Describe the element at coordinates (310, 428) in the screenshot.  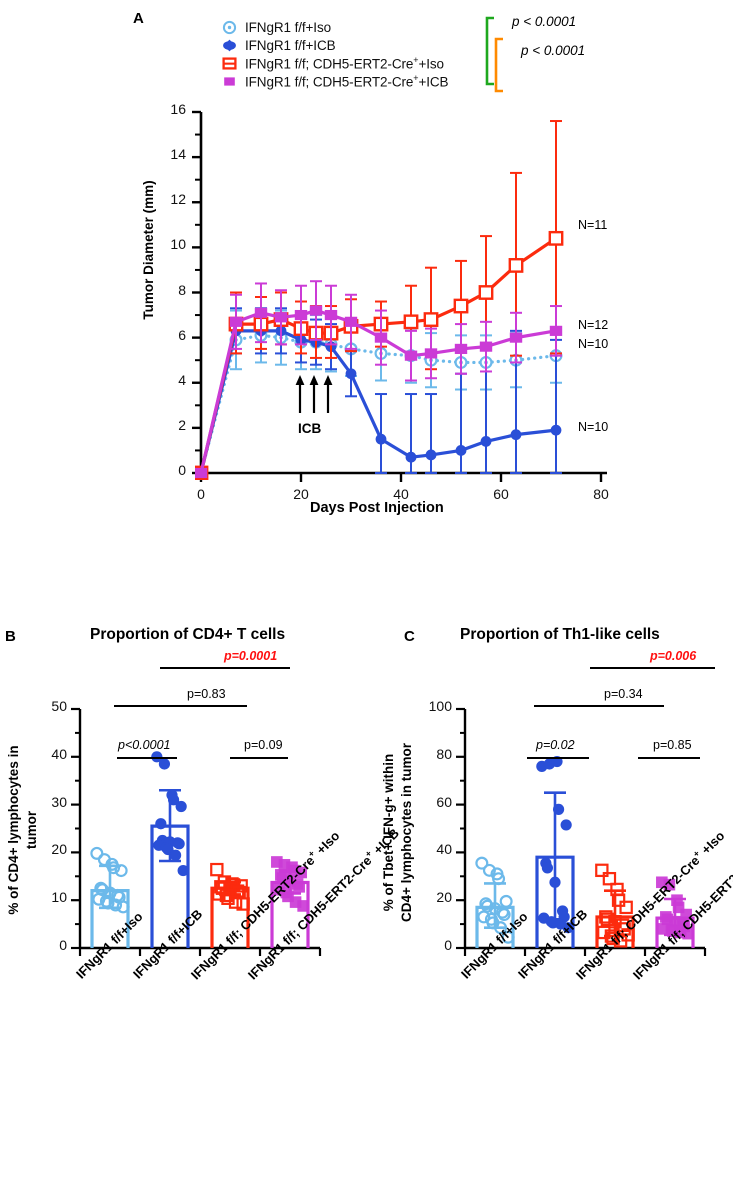
I see `icb-label: ICB` at that location.